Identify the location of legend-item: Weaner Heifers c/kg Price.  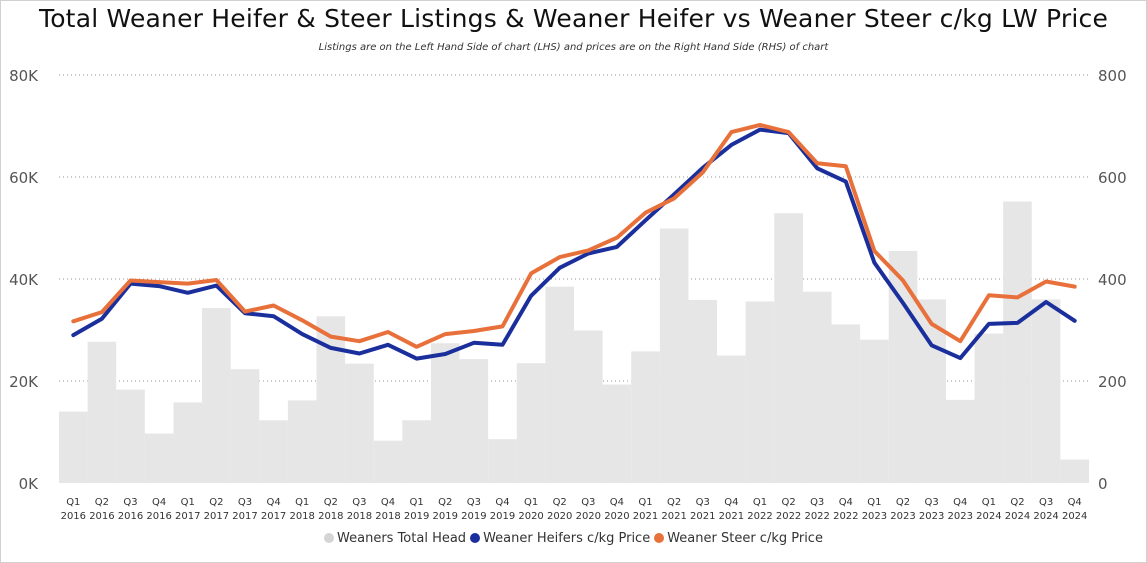
(560, 538).